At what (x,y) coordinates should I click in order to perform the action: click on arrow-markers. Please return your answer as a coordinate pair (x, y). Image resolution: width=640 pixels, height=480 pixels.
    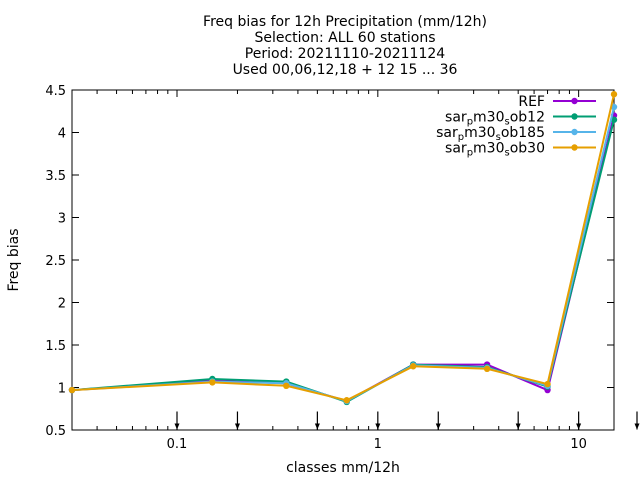
    Looking at the image, I should click on (407, 420).